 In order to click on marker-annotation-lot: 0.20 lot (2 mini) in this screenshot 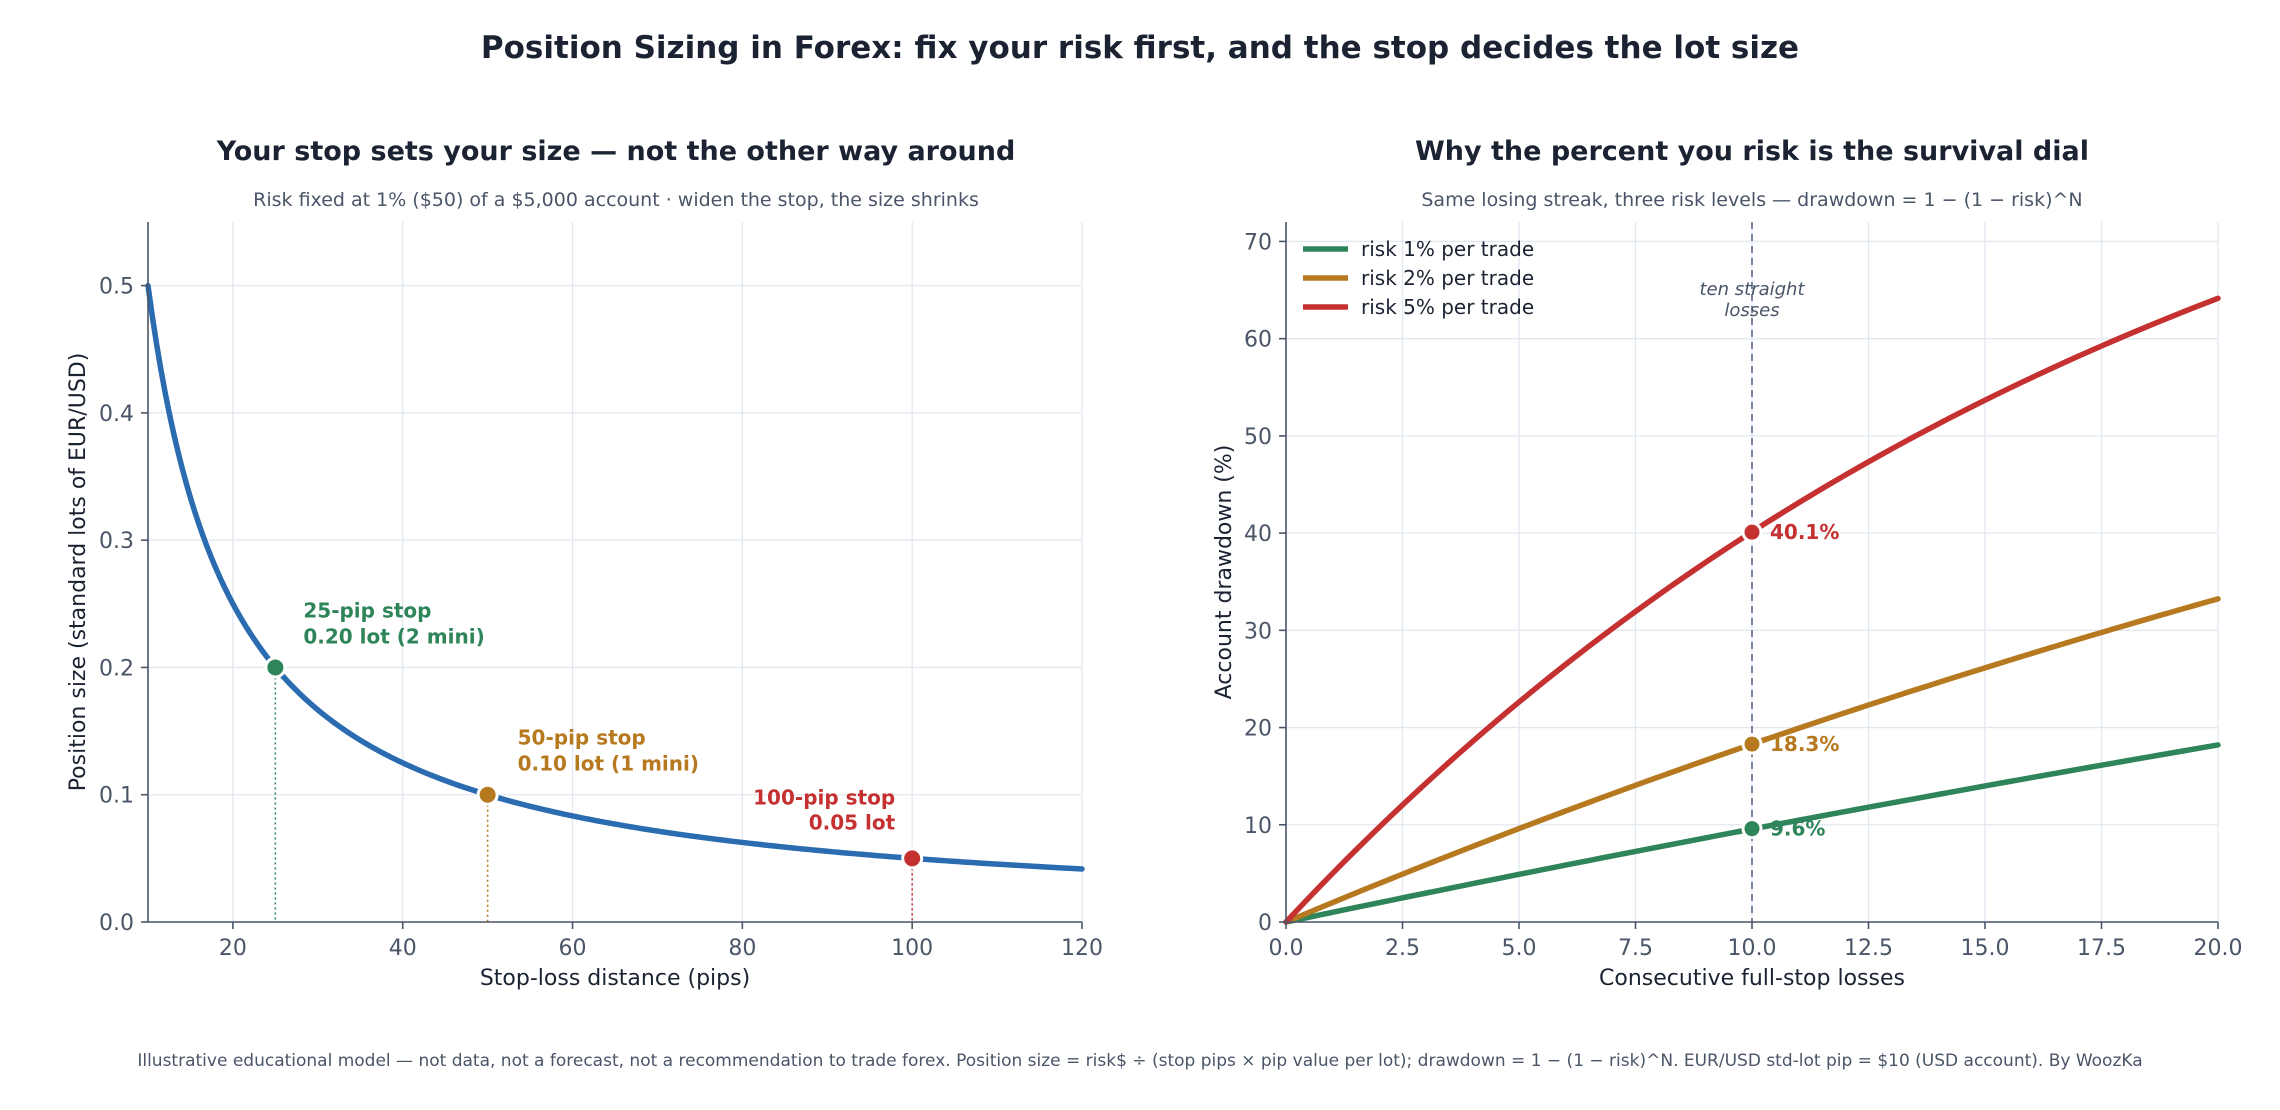, I will do `click(393, 636)`.